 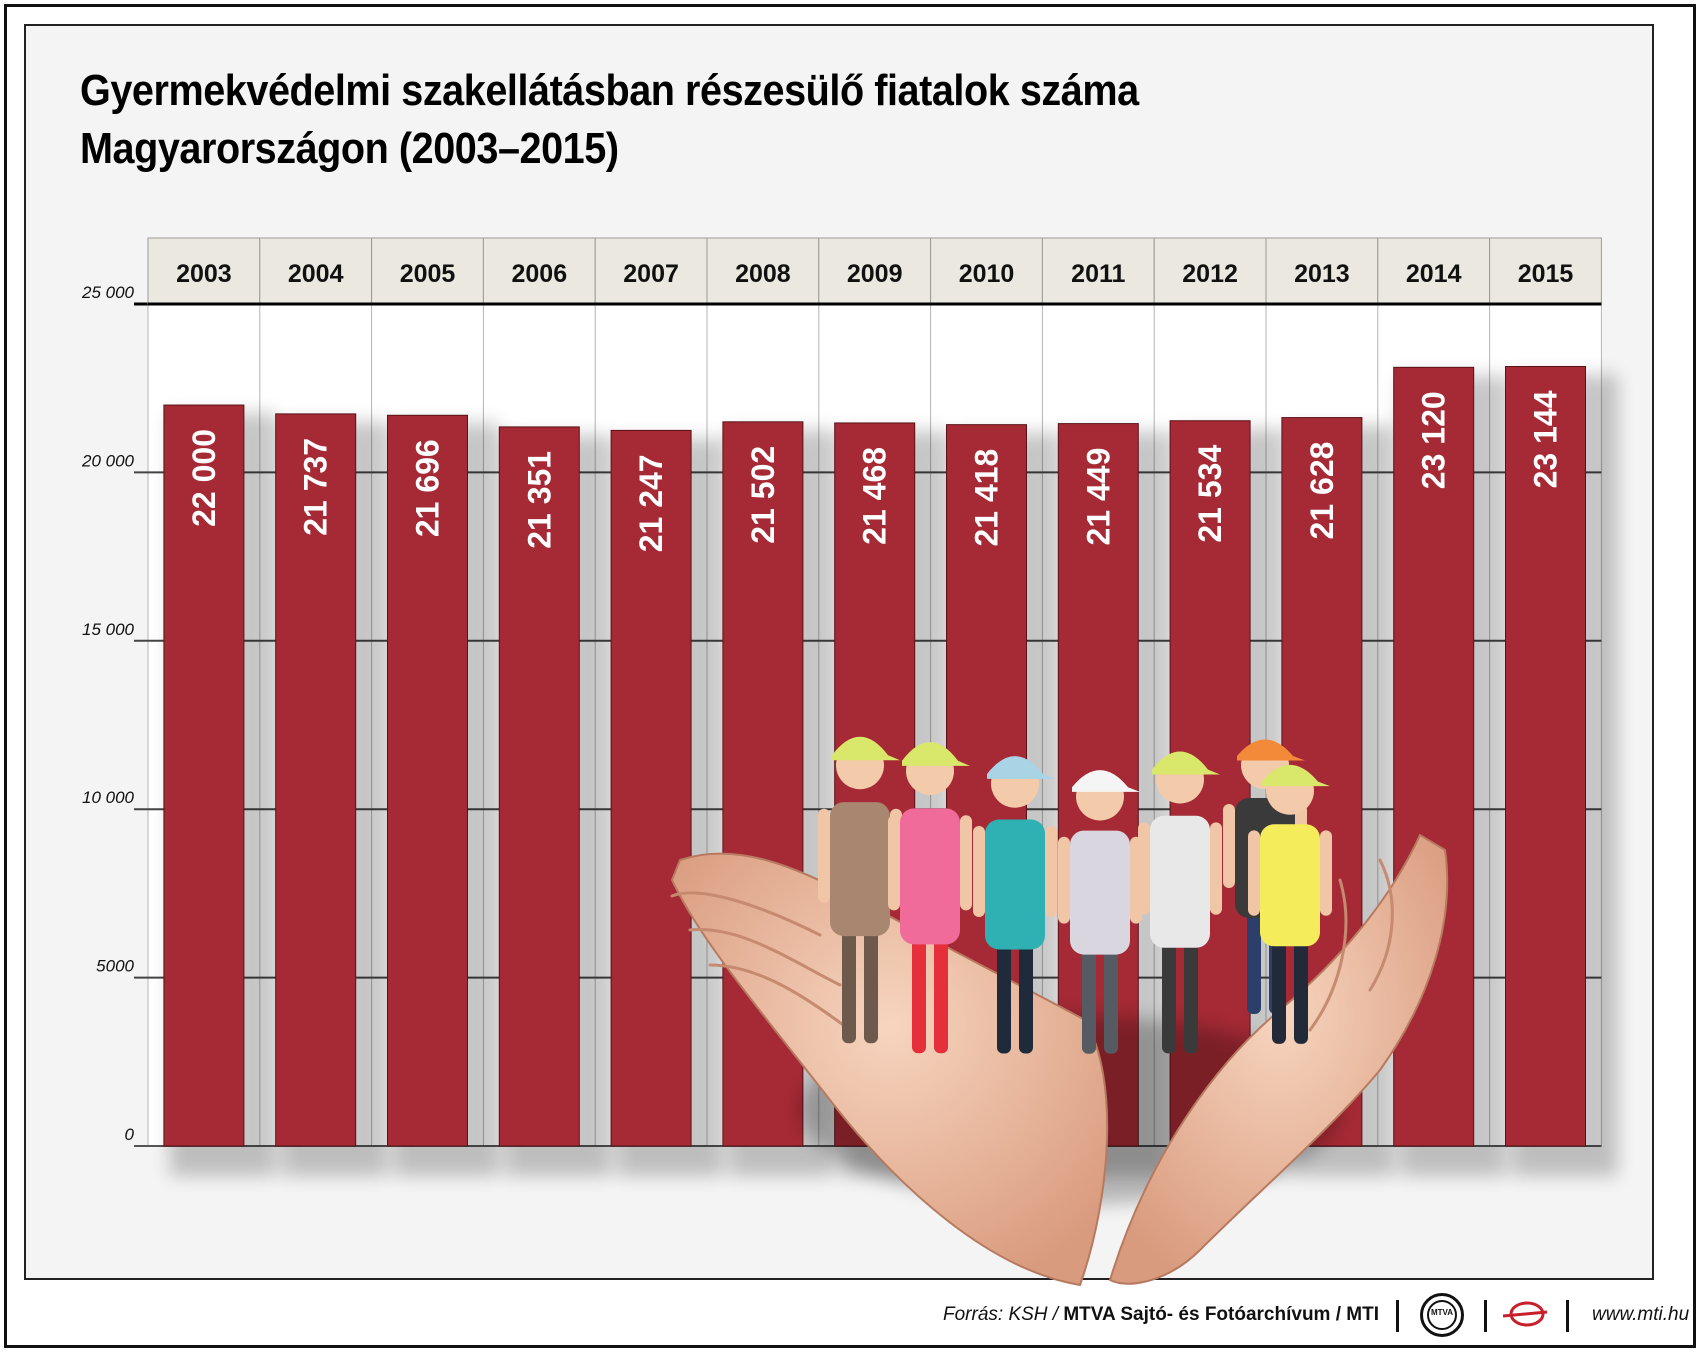 What do you see at coordinates (1098, 274) in the screenshot?
I see `x-tick-label: 2011` at bounding box center [1098, 274].